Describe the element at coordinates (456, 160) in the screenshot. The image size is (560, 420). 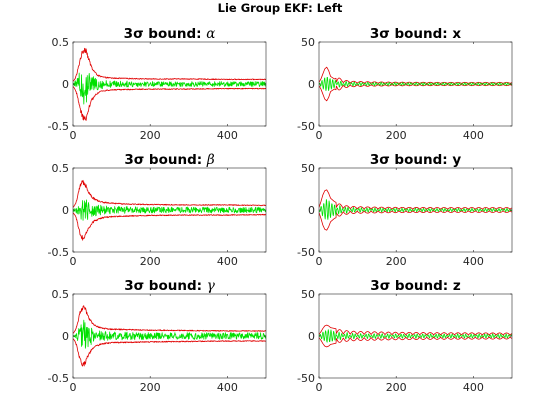
I see `subplot-title-symbol: y` at that location.